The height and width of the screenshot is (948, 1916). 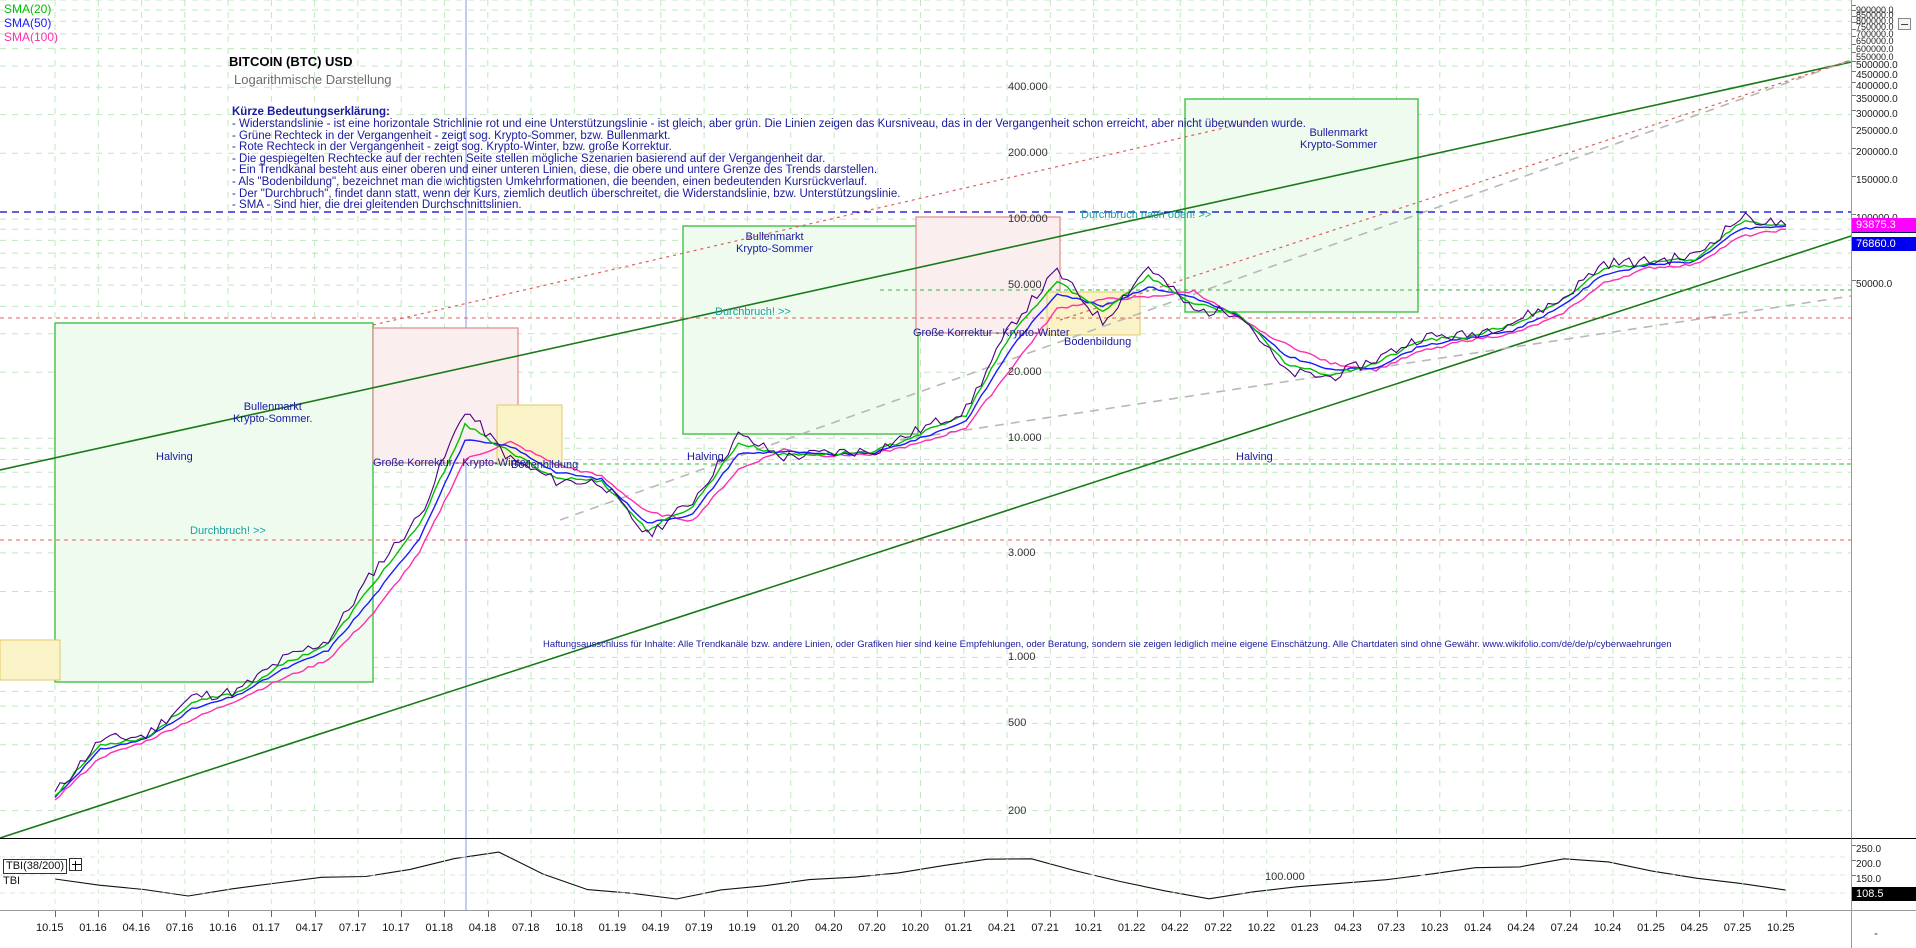 I want to click on alert-price-badge: 76860.0, so click(x=1884, y=244).